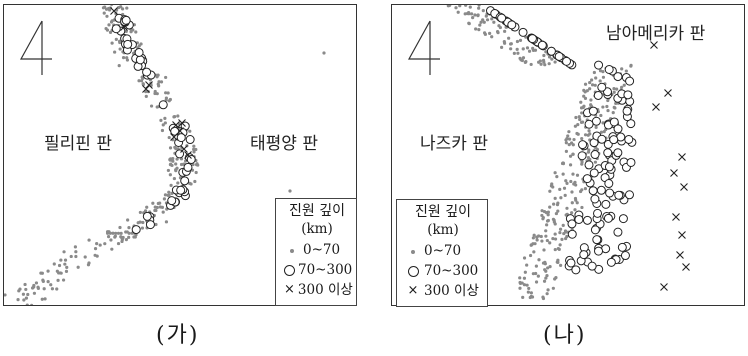  What do you see at coordinates (413, 251) in the screenshot?
I see `dot-icon` at bounding box center [413, 251].